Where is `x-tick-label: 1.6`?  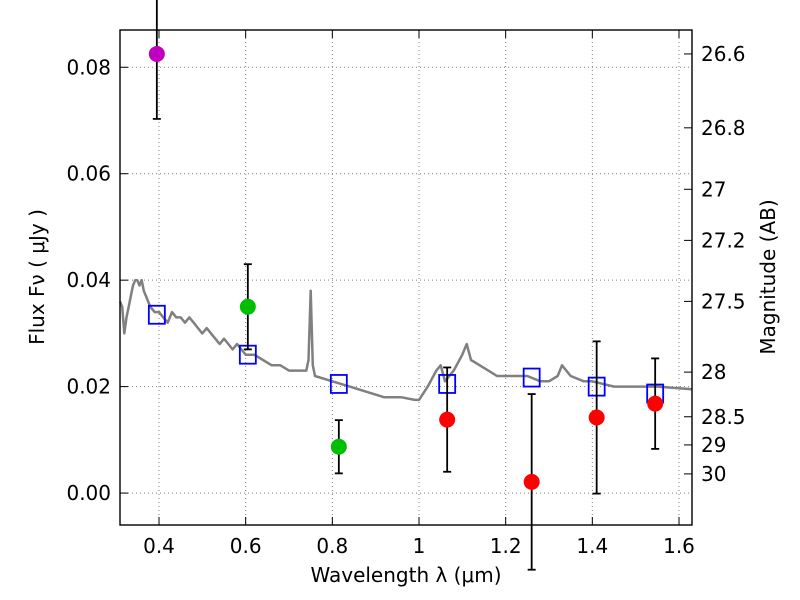 x-tick-label: 1.6 is located at coordinates (679, 546).